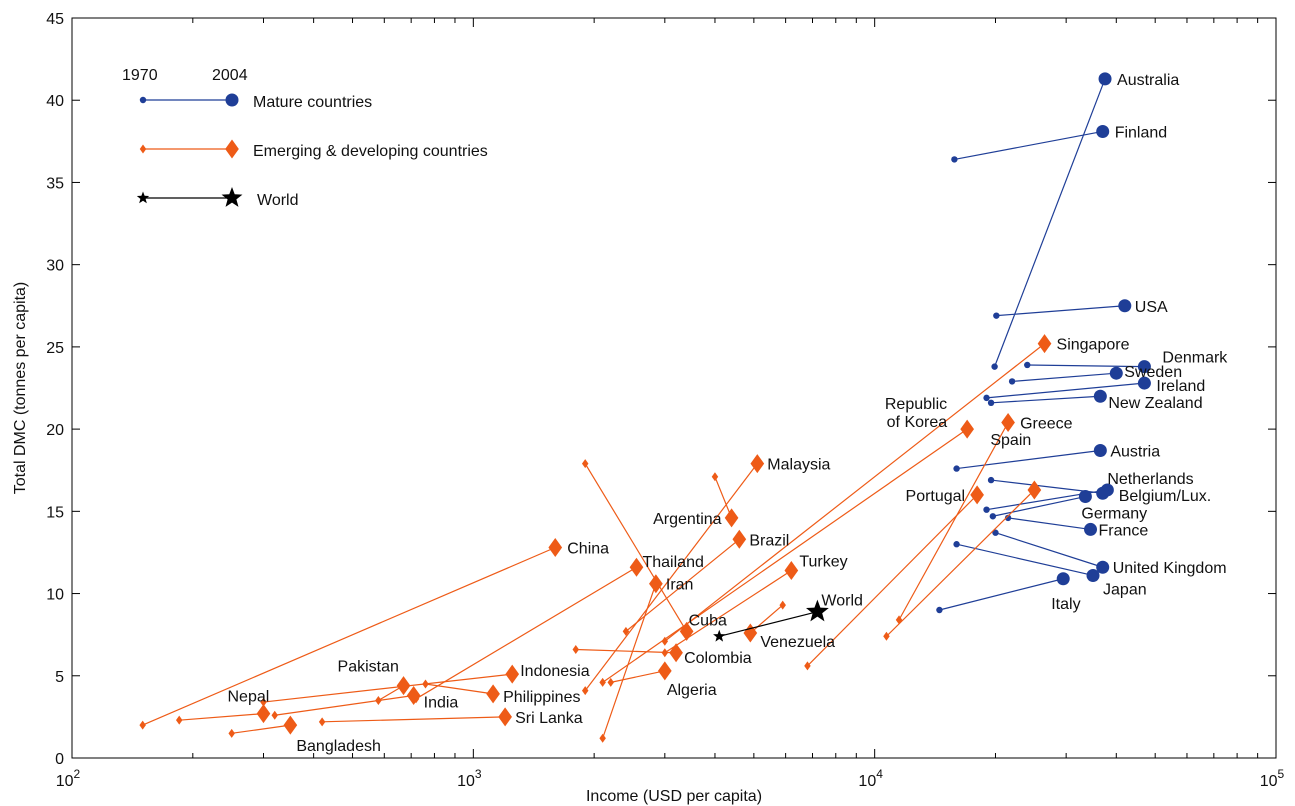 This screenshot has width=1295, height=806. Describe the element at coordinates (1125, 589) in the screenshot. I see `country-label: Japan` at that location.